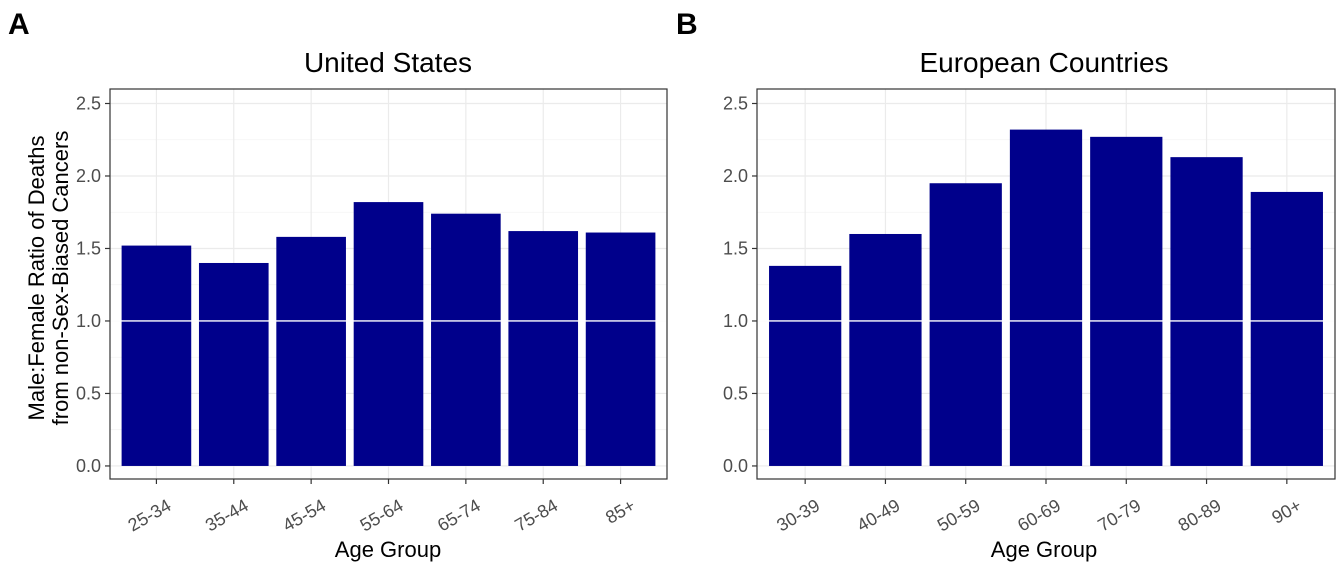  I want to click on x-tick-label: 80-89, so click(1200, 515).